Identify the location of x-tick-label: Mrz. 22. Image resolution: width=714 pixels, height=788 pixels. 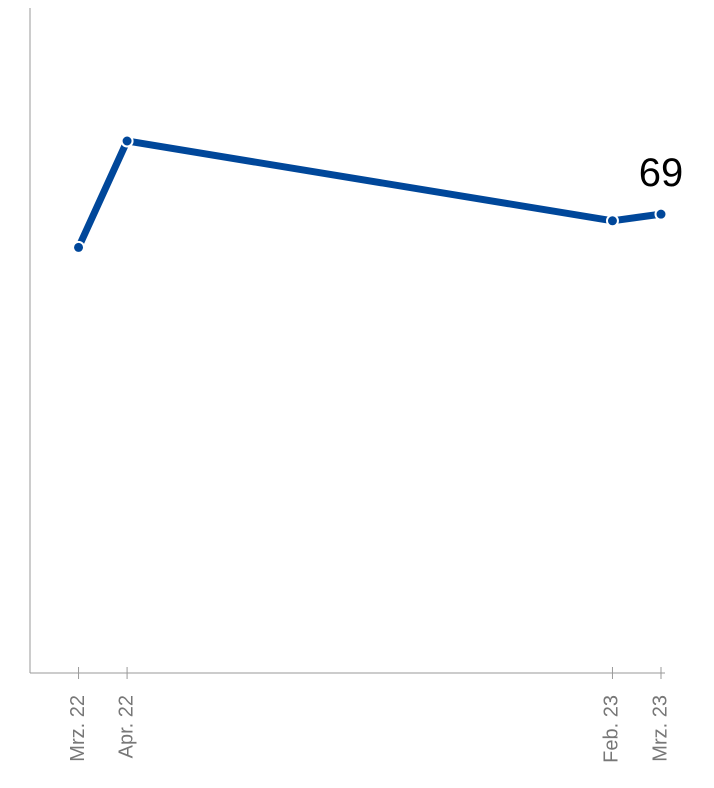
(78, 728).